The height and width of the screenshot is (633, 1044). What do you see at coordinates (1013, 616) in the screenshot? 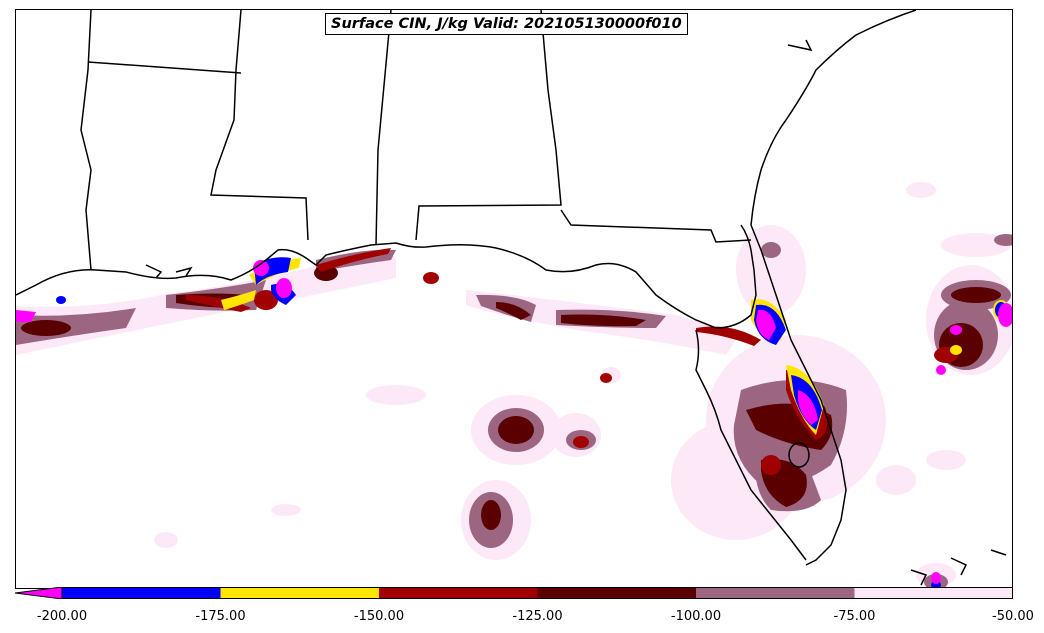
I see `colorbar-tick-label: -50.00` at bounding box center [1013, 616].